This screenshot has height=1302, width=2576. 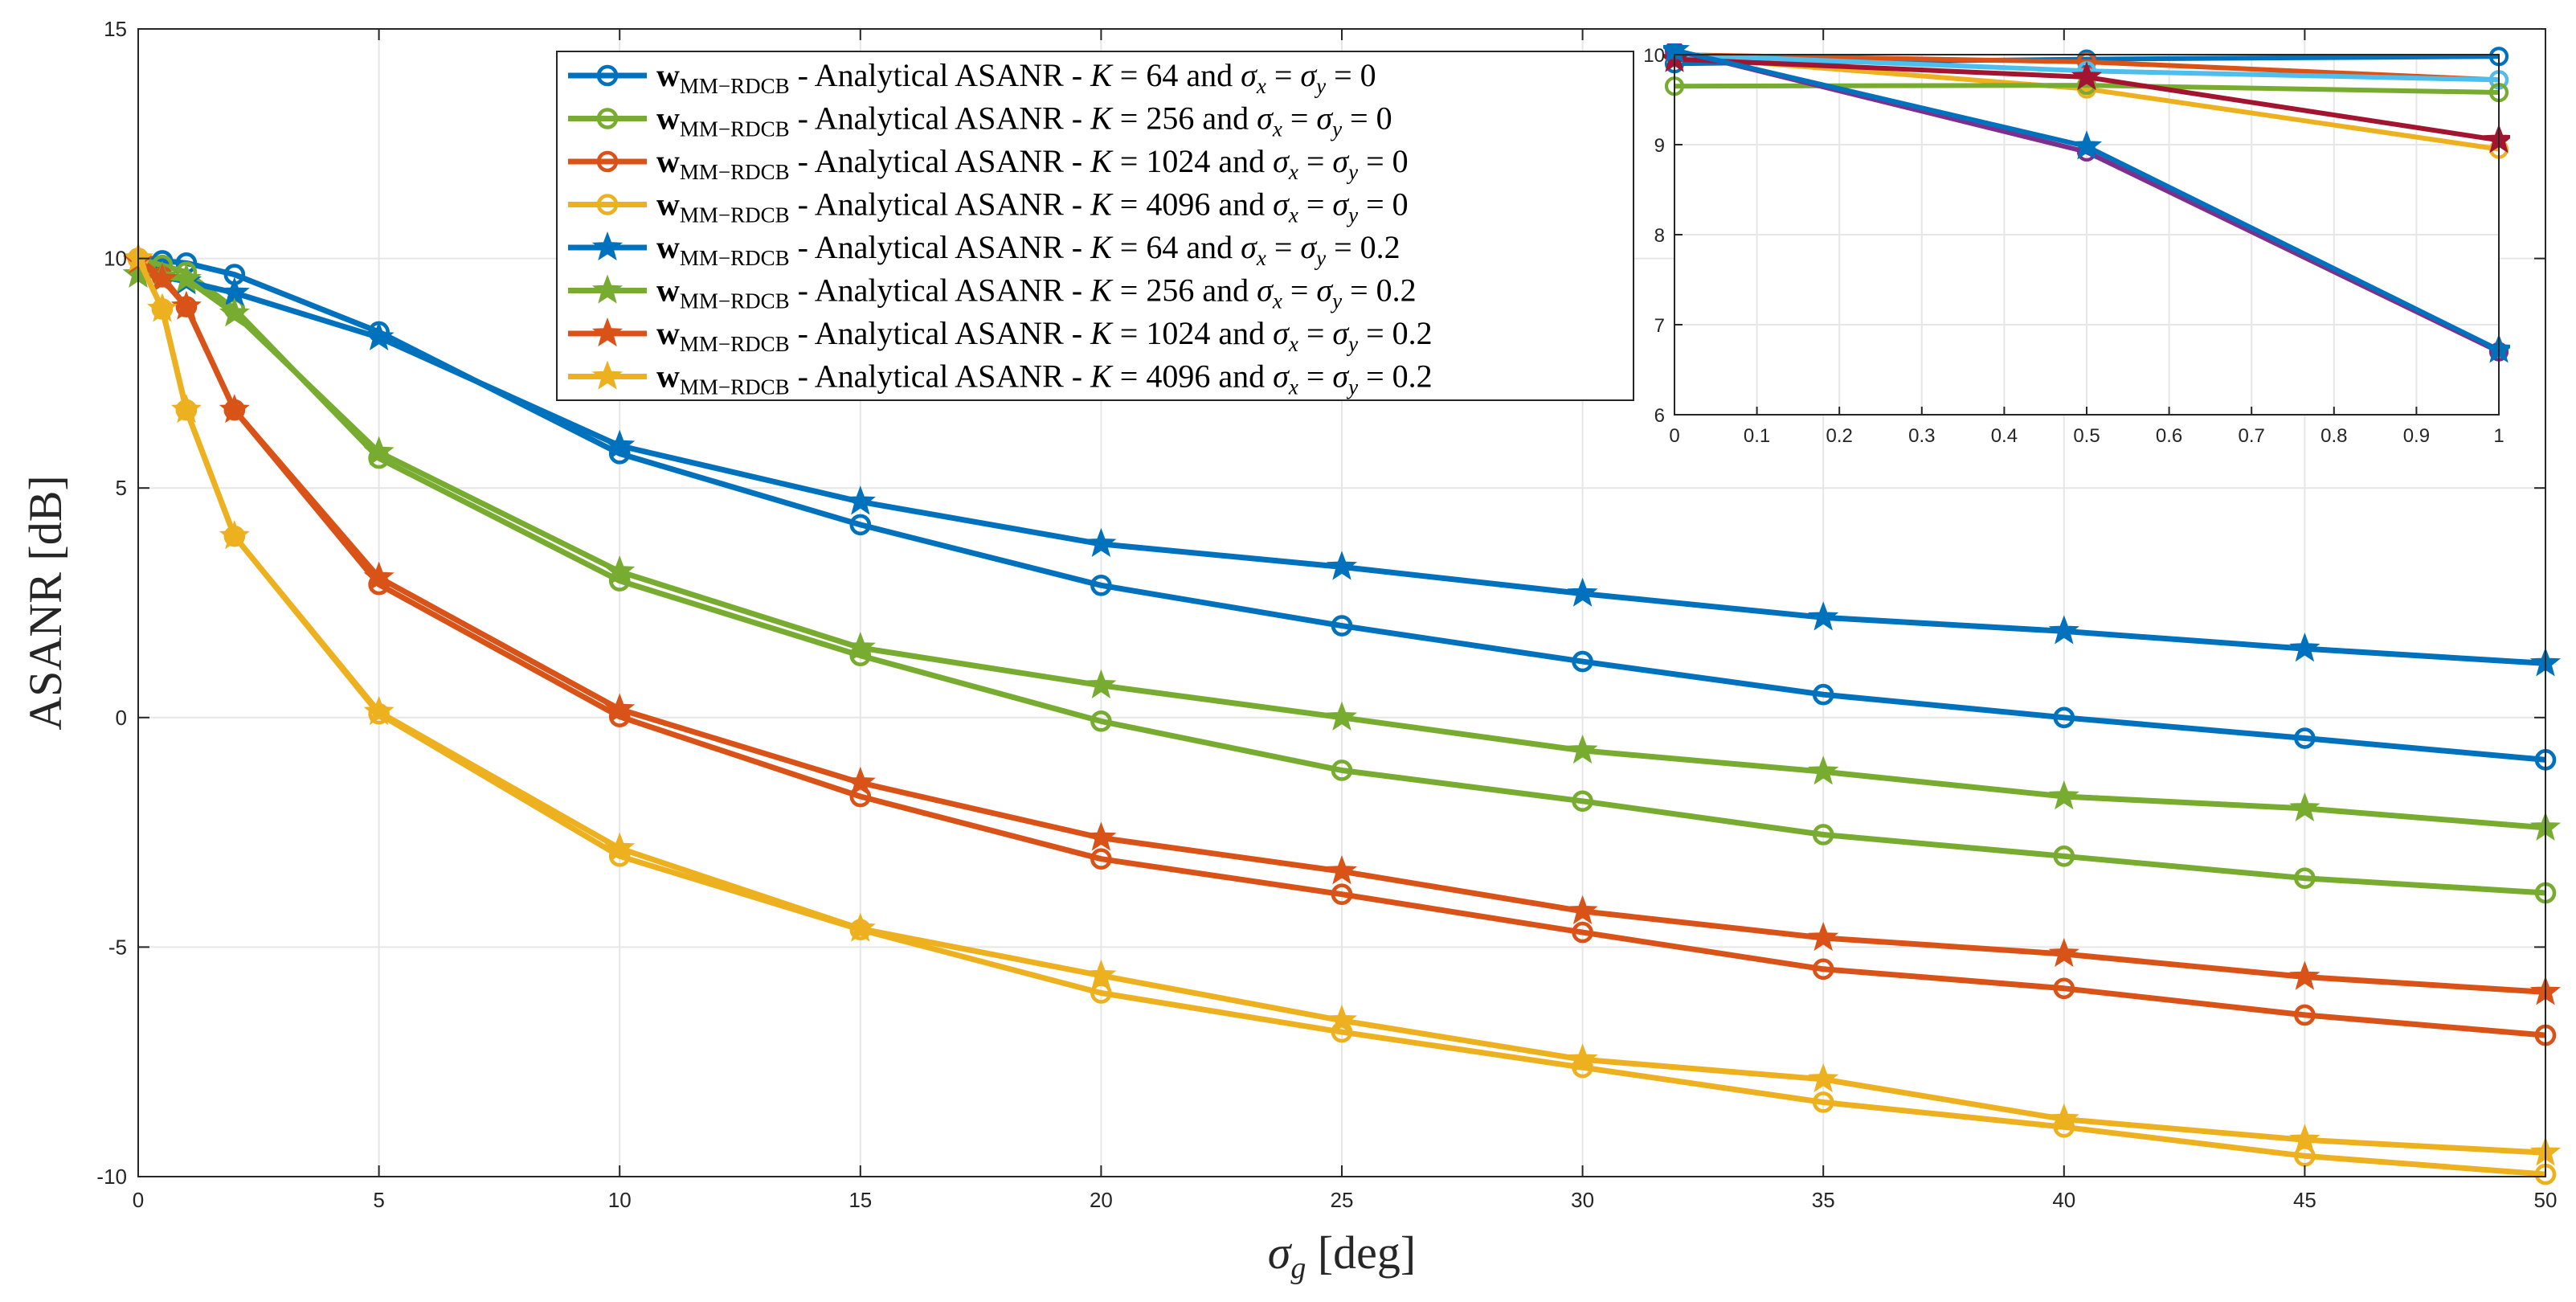 What do you see at coordinates (2086, 436) in the screenshot?
I see `inset-x-tick-label: 0.5` at bounding box center [2086, 436].